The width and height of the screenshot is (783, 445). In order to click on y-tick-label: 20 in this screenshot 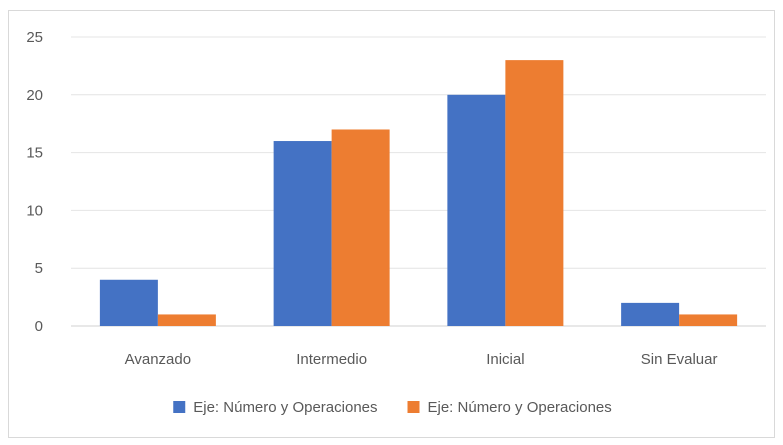, I will do `click(34, 95)`.